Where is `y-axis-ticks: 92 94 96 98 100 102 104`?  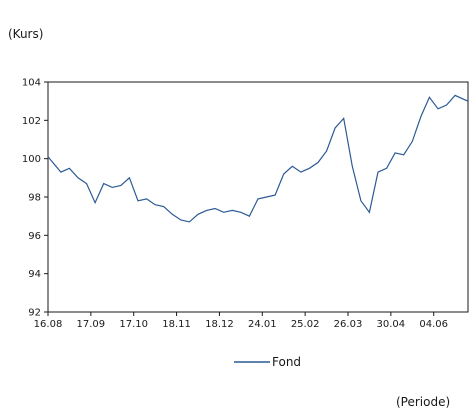 y-axis-ticks: 92 94 96 98 100 102 104 is located at coordinates (35, 198).